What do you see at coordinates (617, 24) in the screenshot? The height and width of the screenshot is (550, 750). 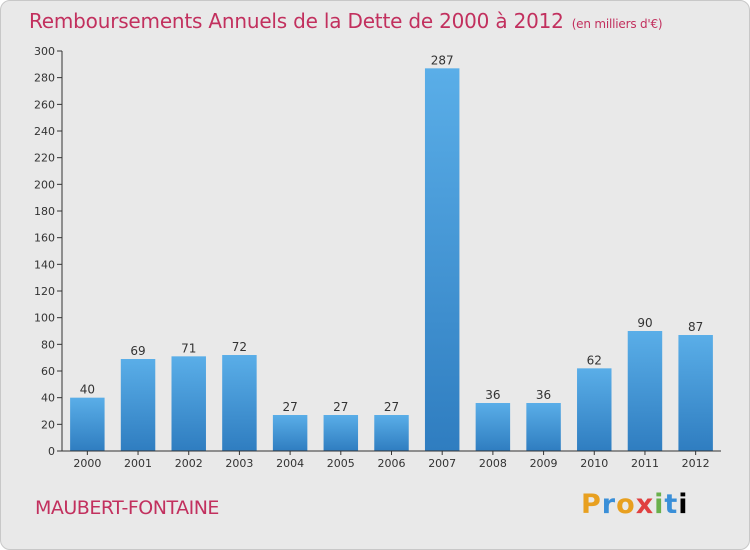 I see `chart-unit-label: (en milliers d'€)` at bounding box center [617, 24].